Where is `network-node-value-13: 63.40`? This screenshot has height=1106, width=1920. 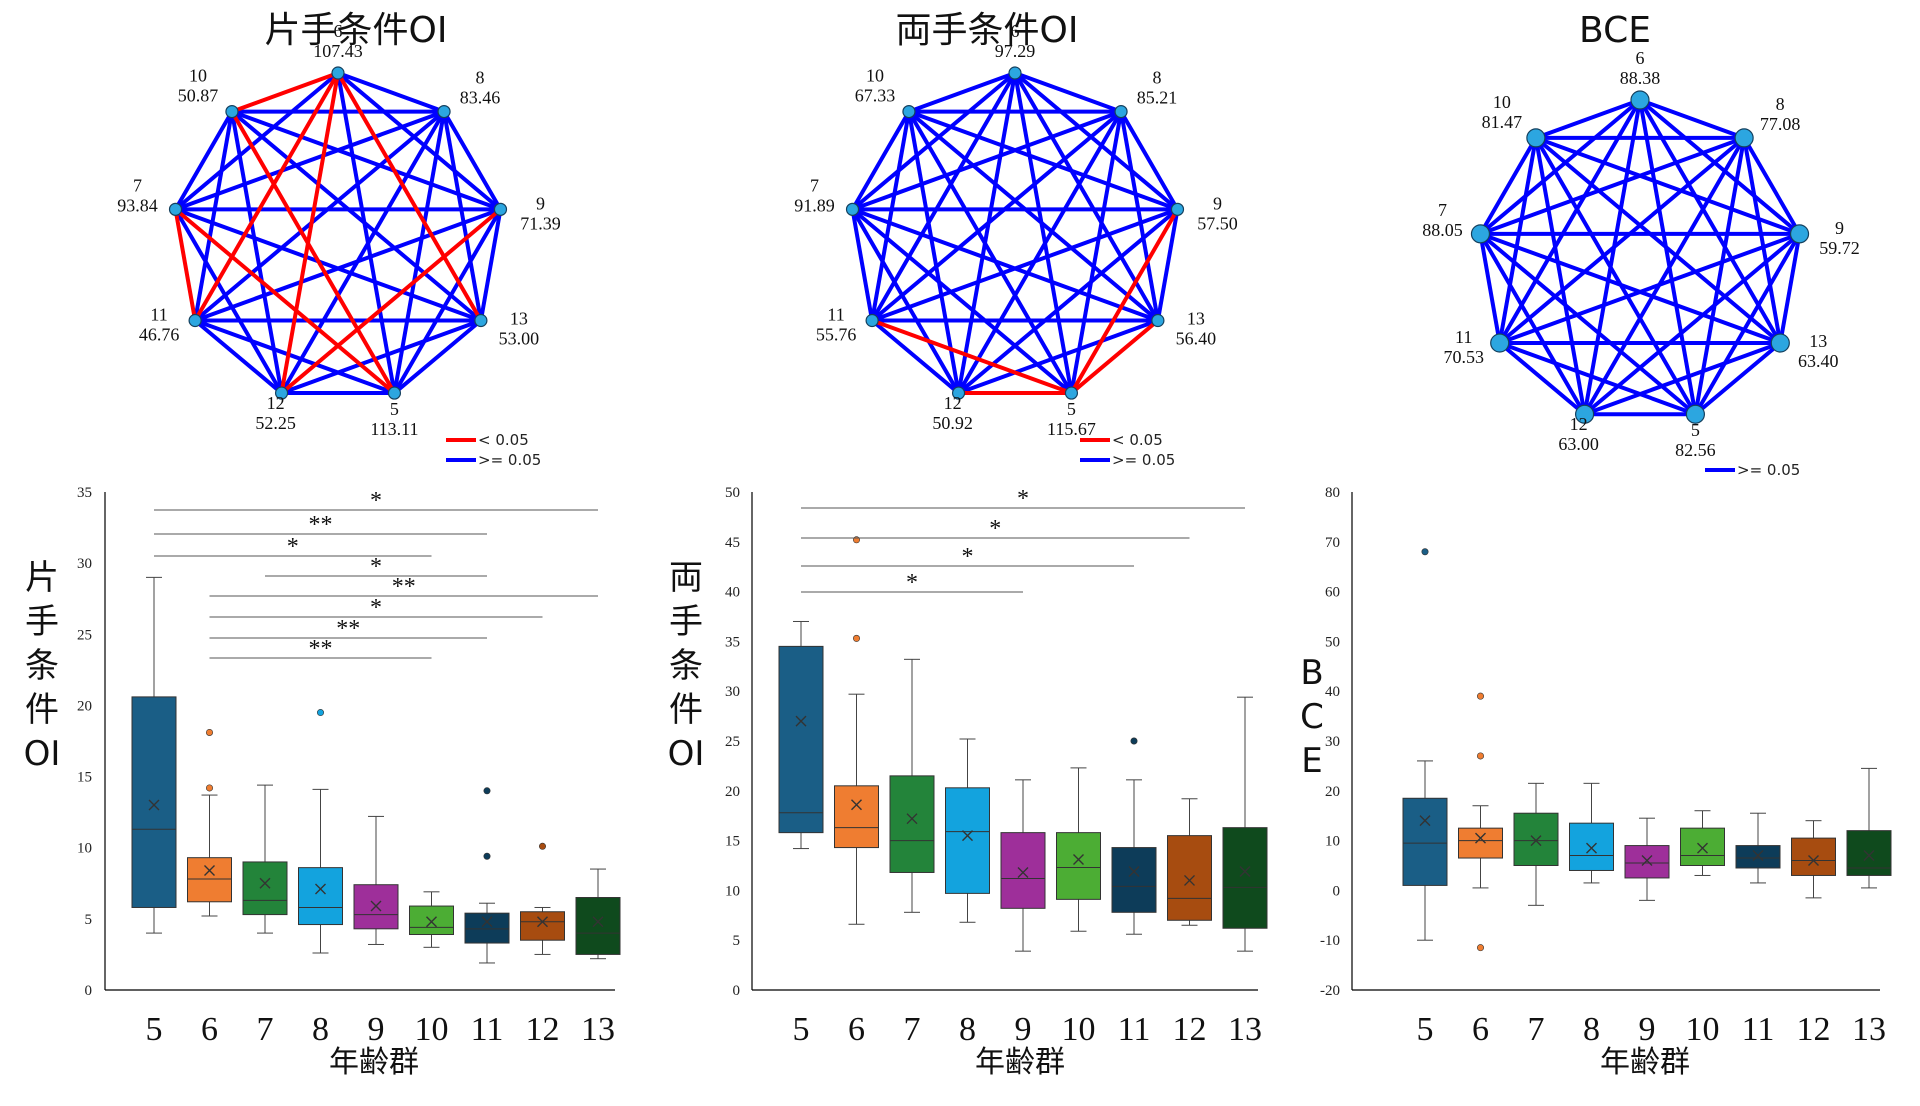 network-node-value-13: 63.40 is located at coordinates (1818, 361).